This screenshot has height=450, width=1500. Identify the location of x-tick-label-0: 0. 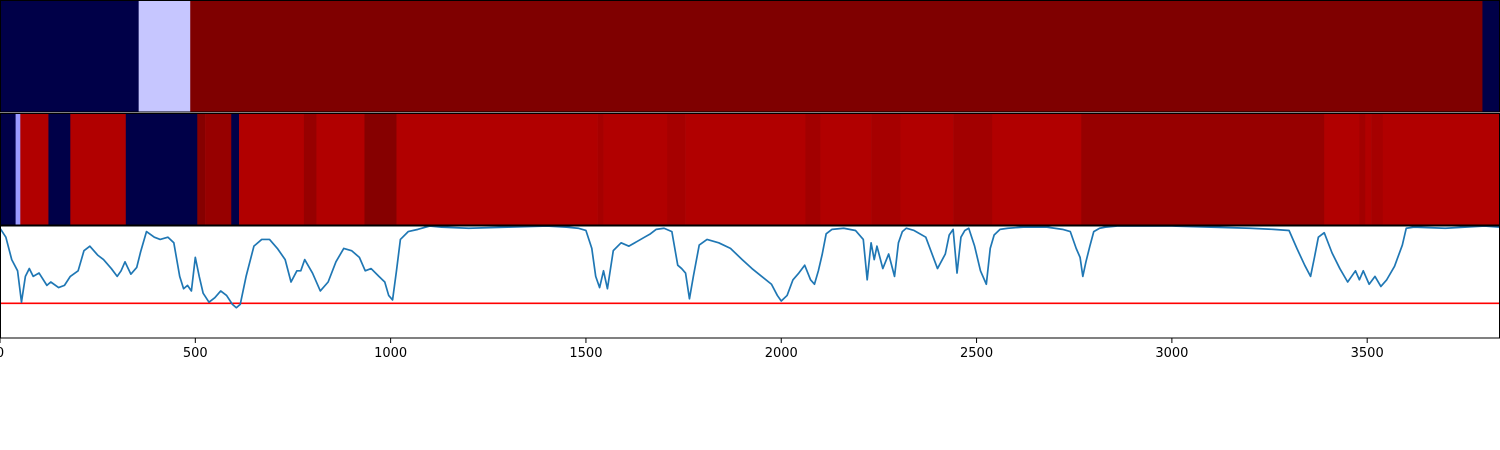
(2, 353).